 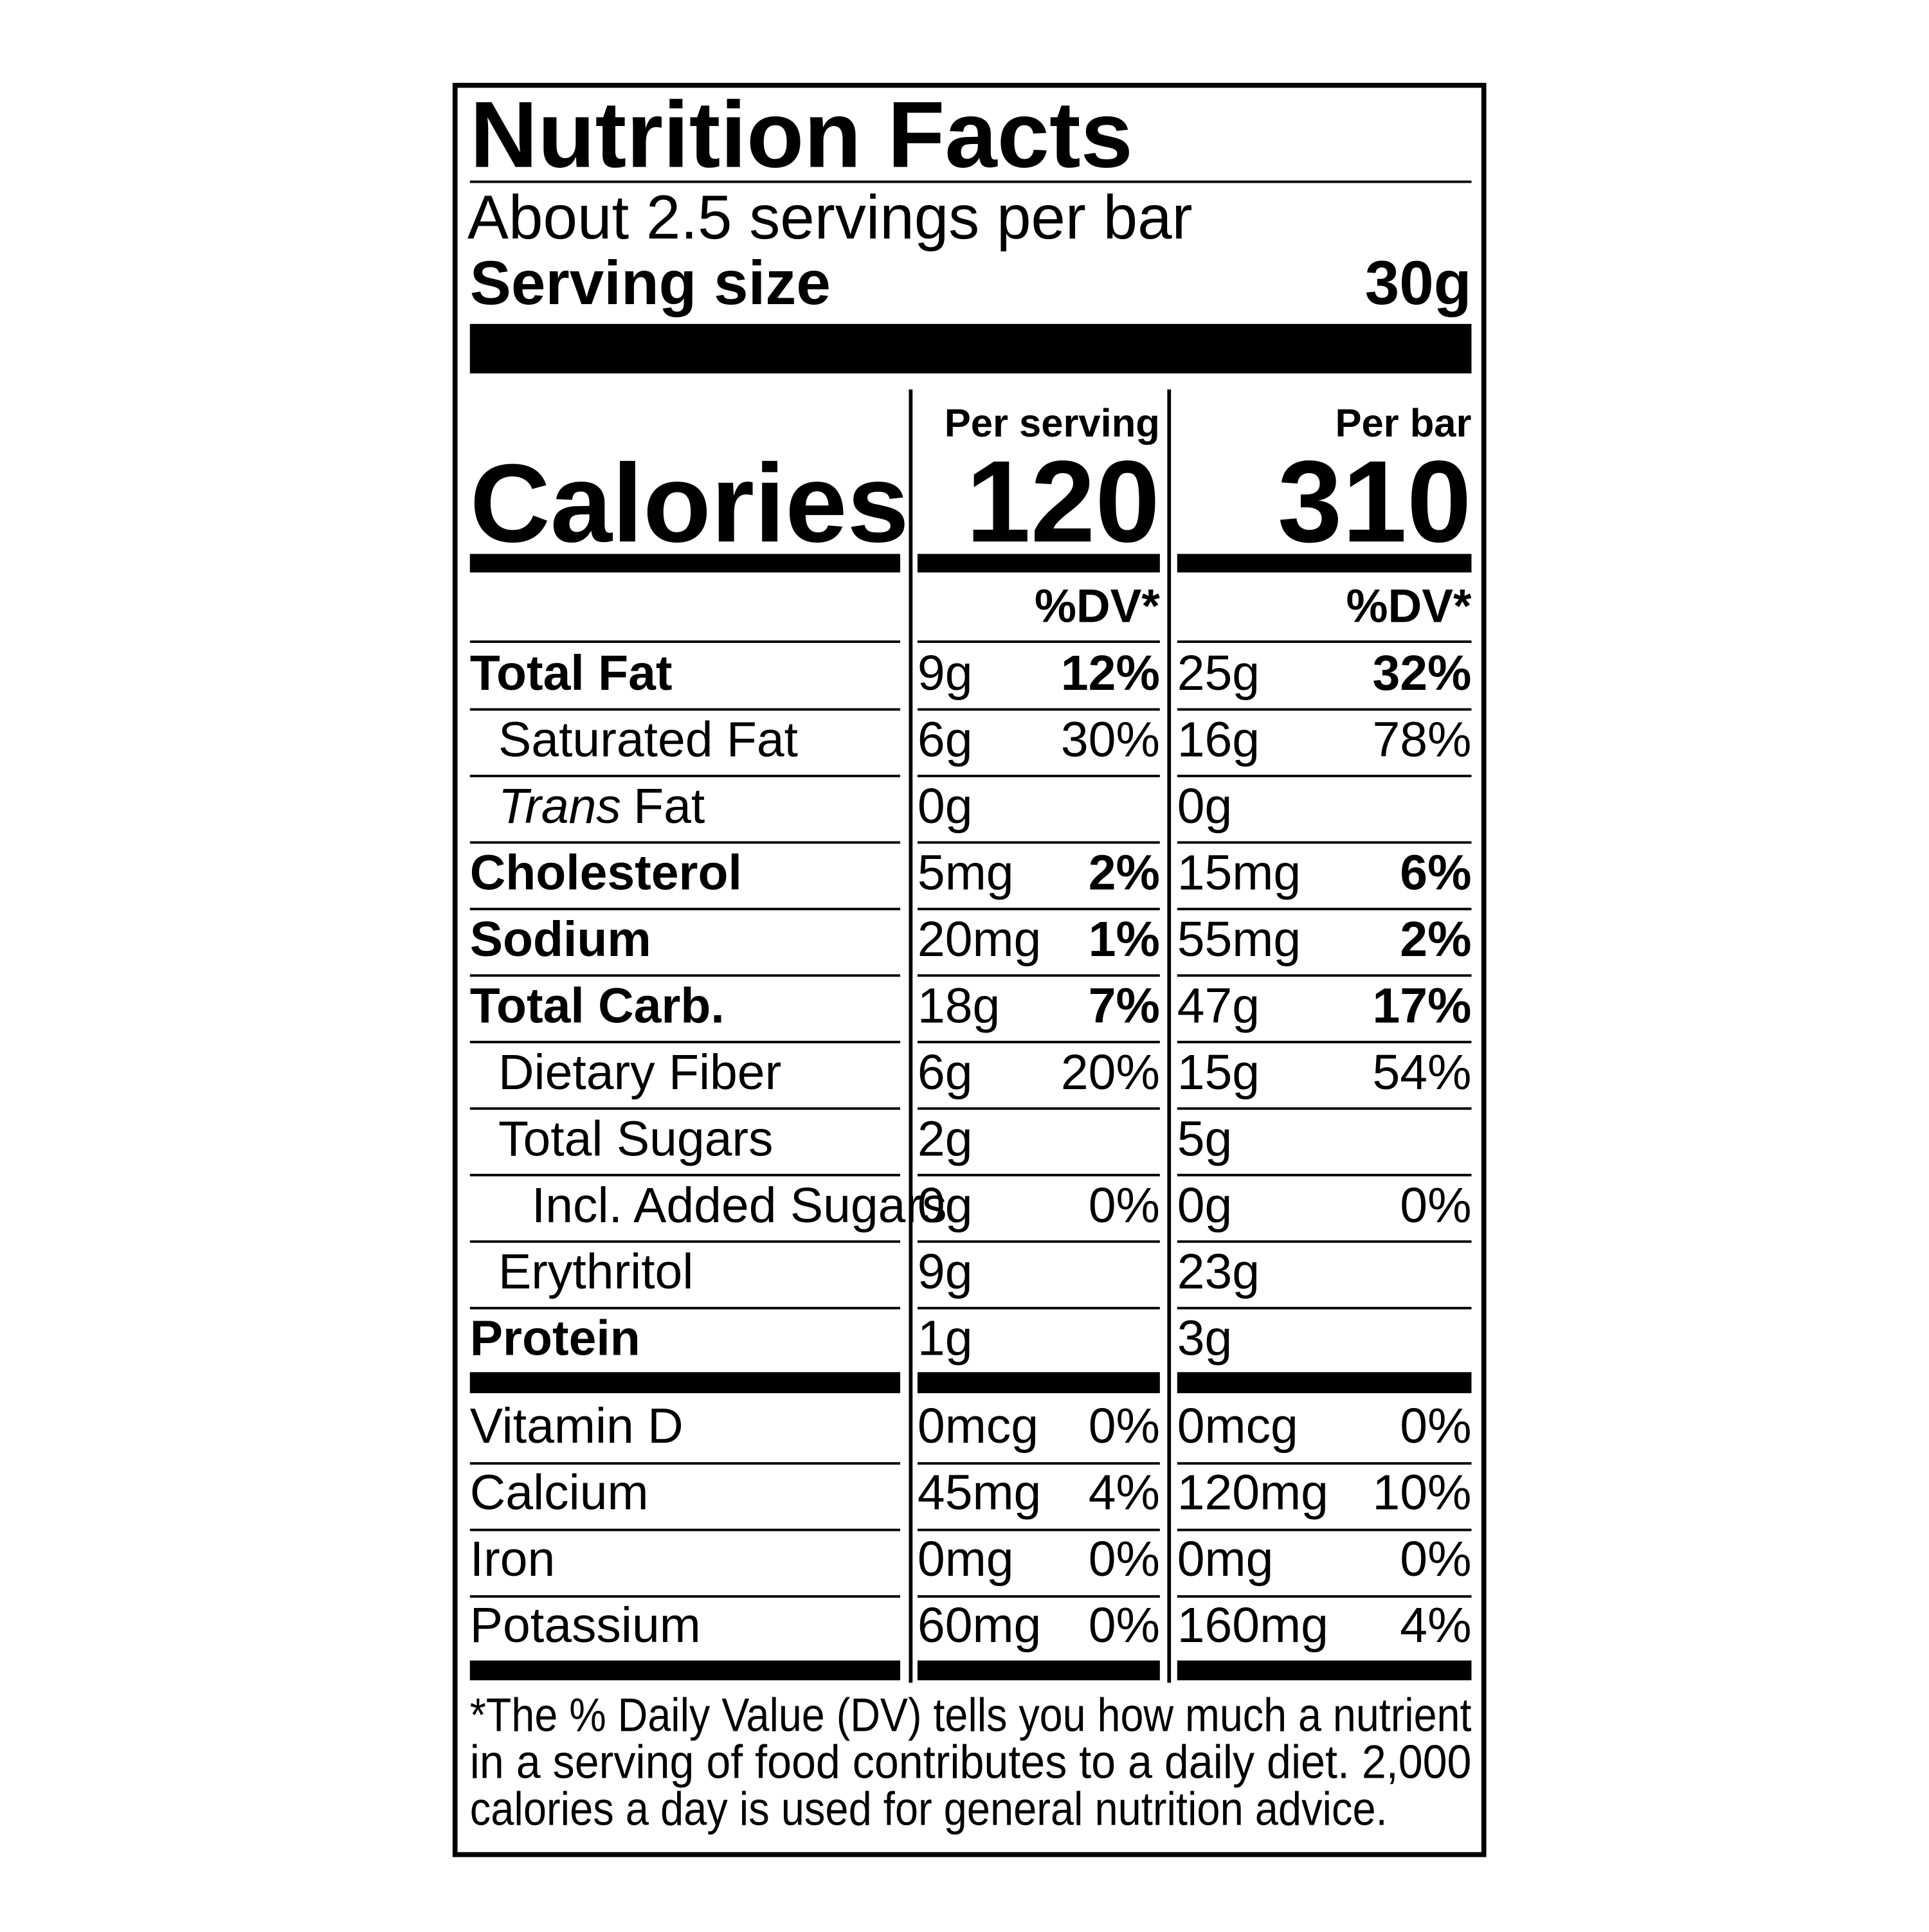 I want to click on title: Nutrition Facts, so click(x=802, y=134).